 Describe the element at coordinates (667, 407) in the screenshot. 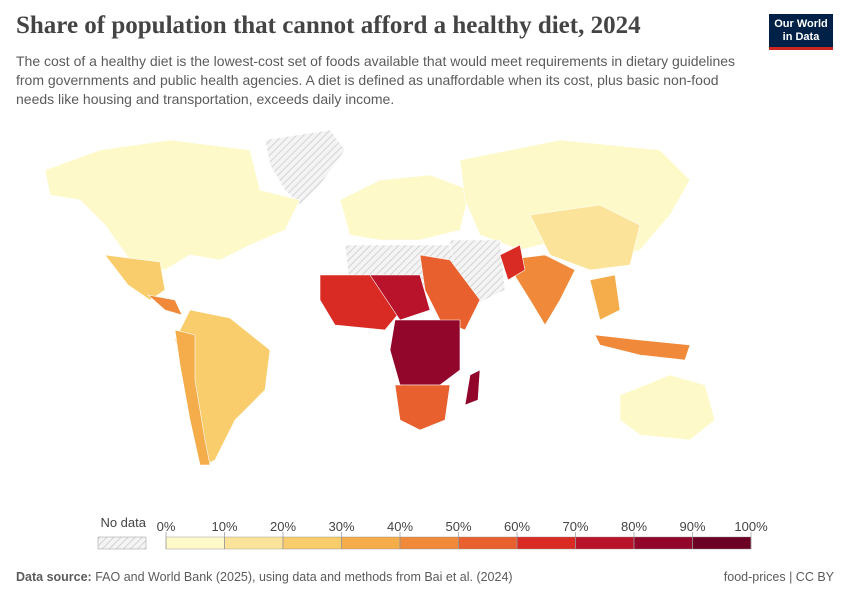

I see `australia` at that location.